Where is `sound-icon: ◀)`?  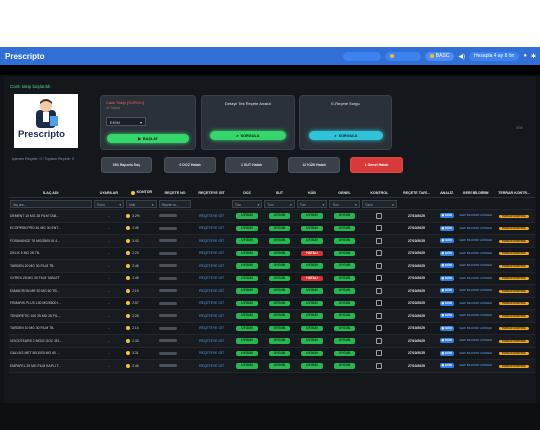 sound-icon: ◀) is located at coordinates (462, 56).